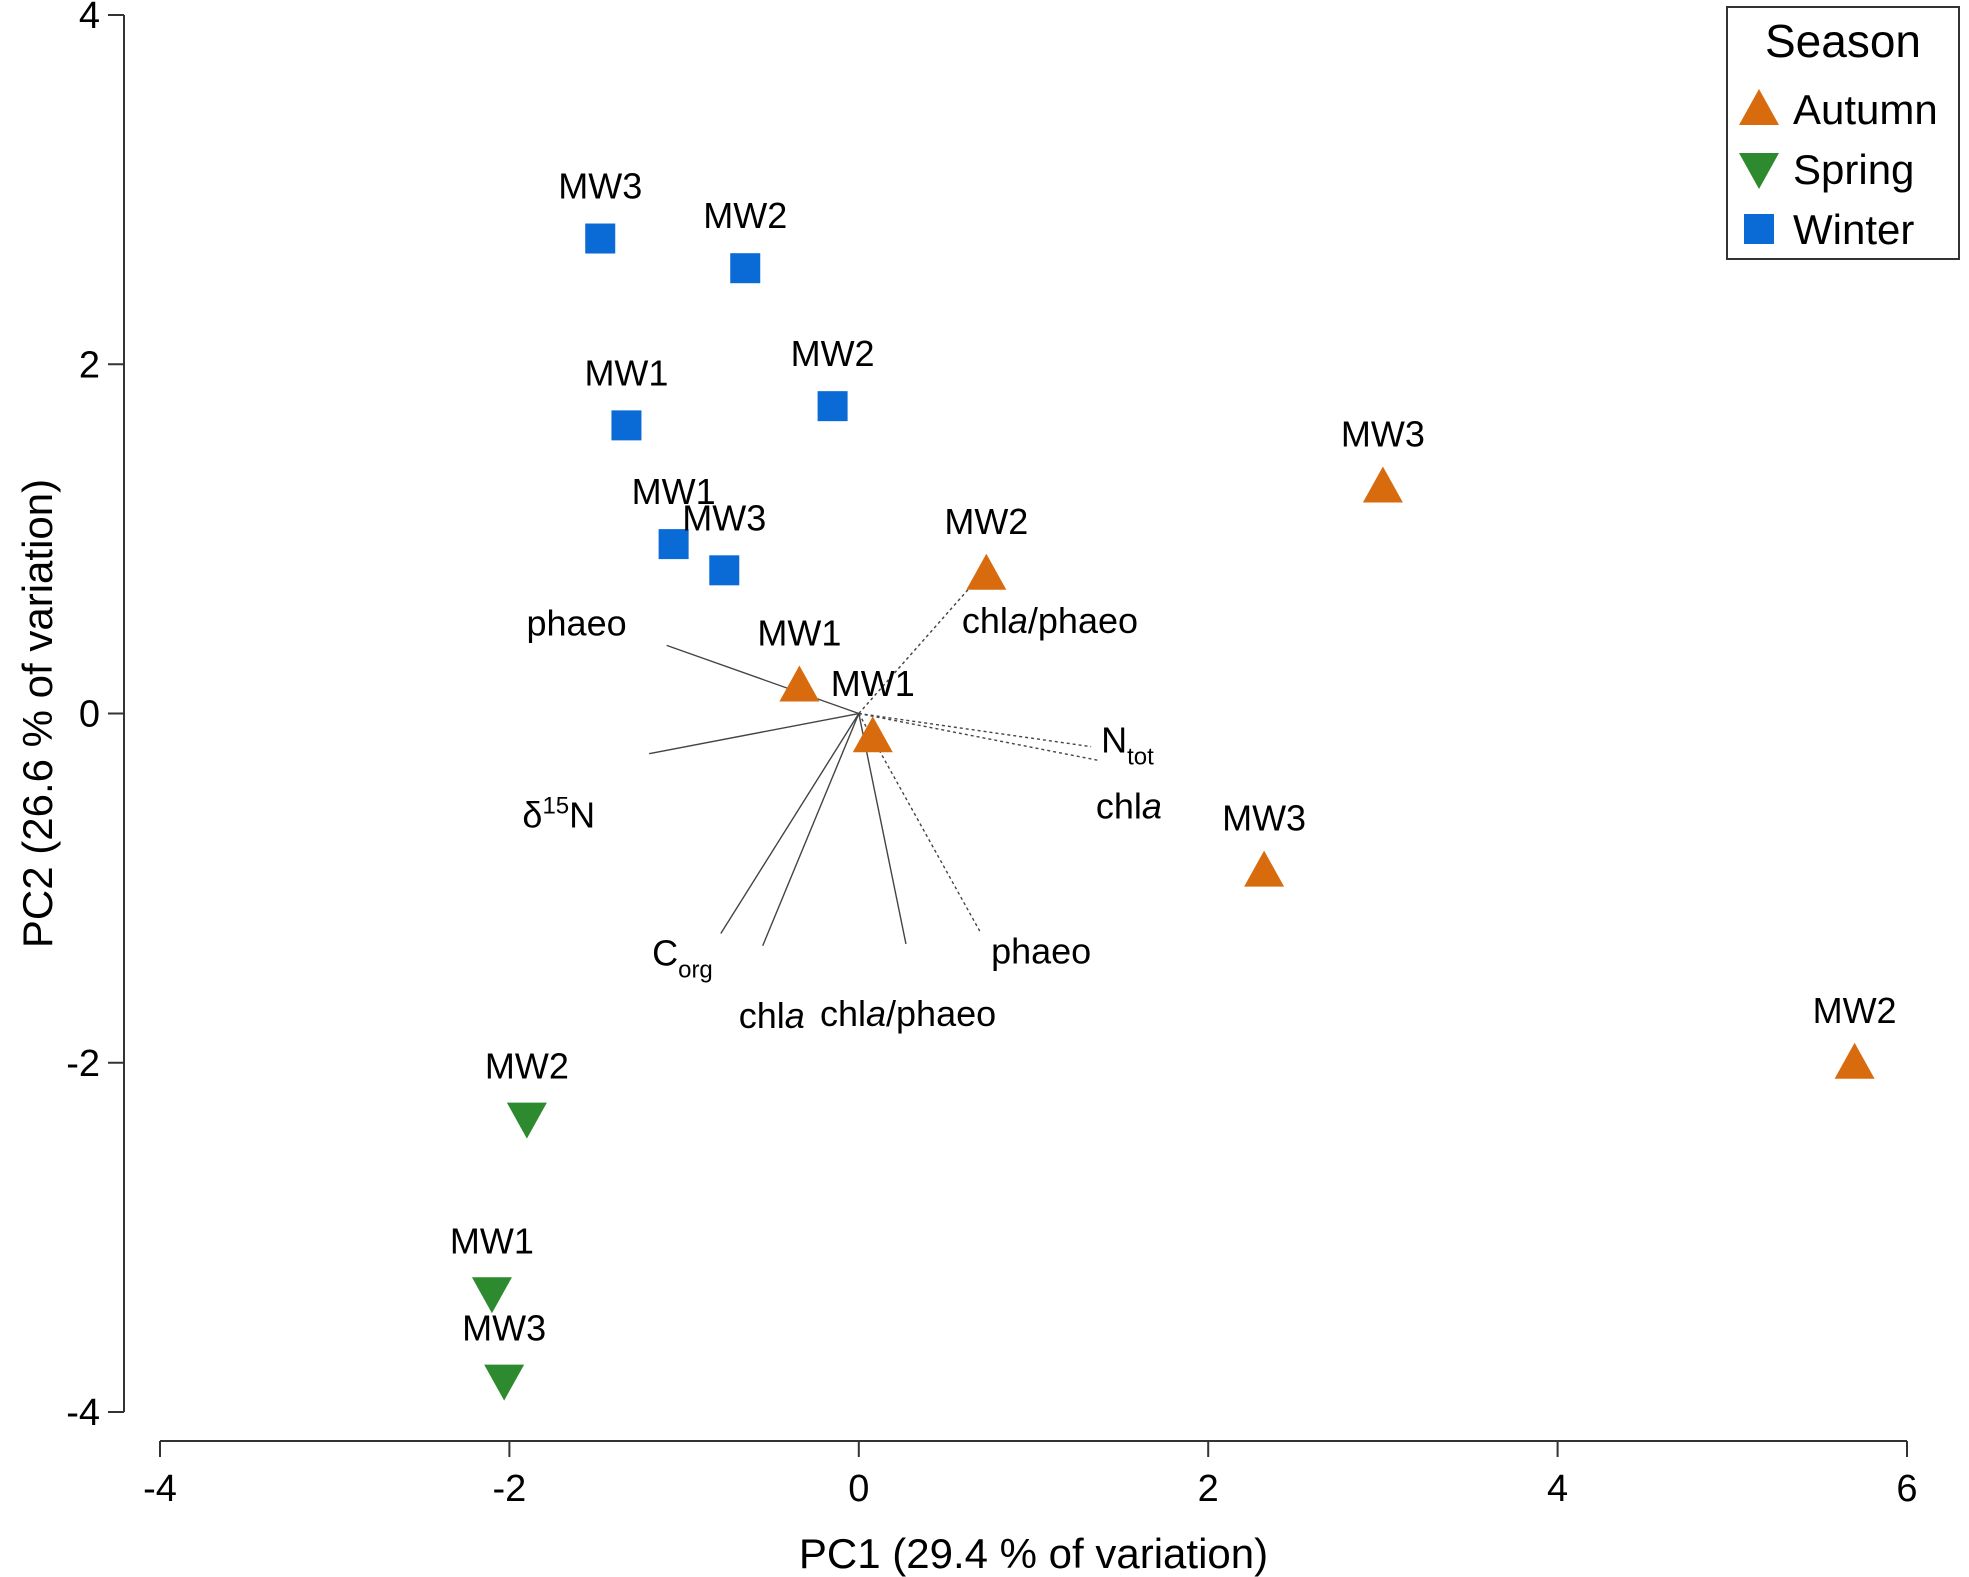  I want to click on x-tick-label: 0, so click(858, 1489).